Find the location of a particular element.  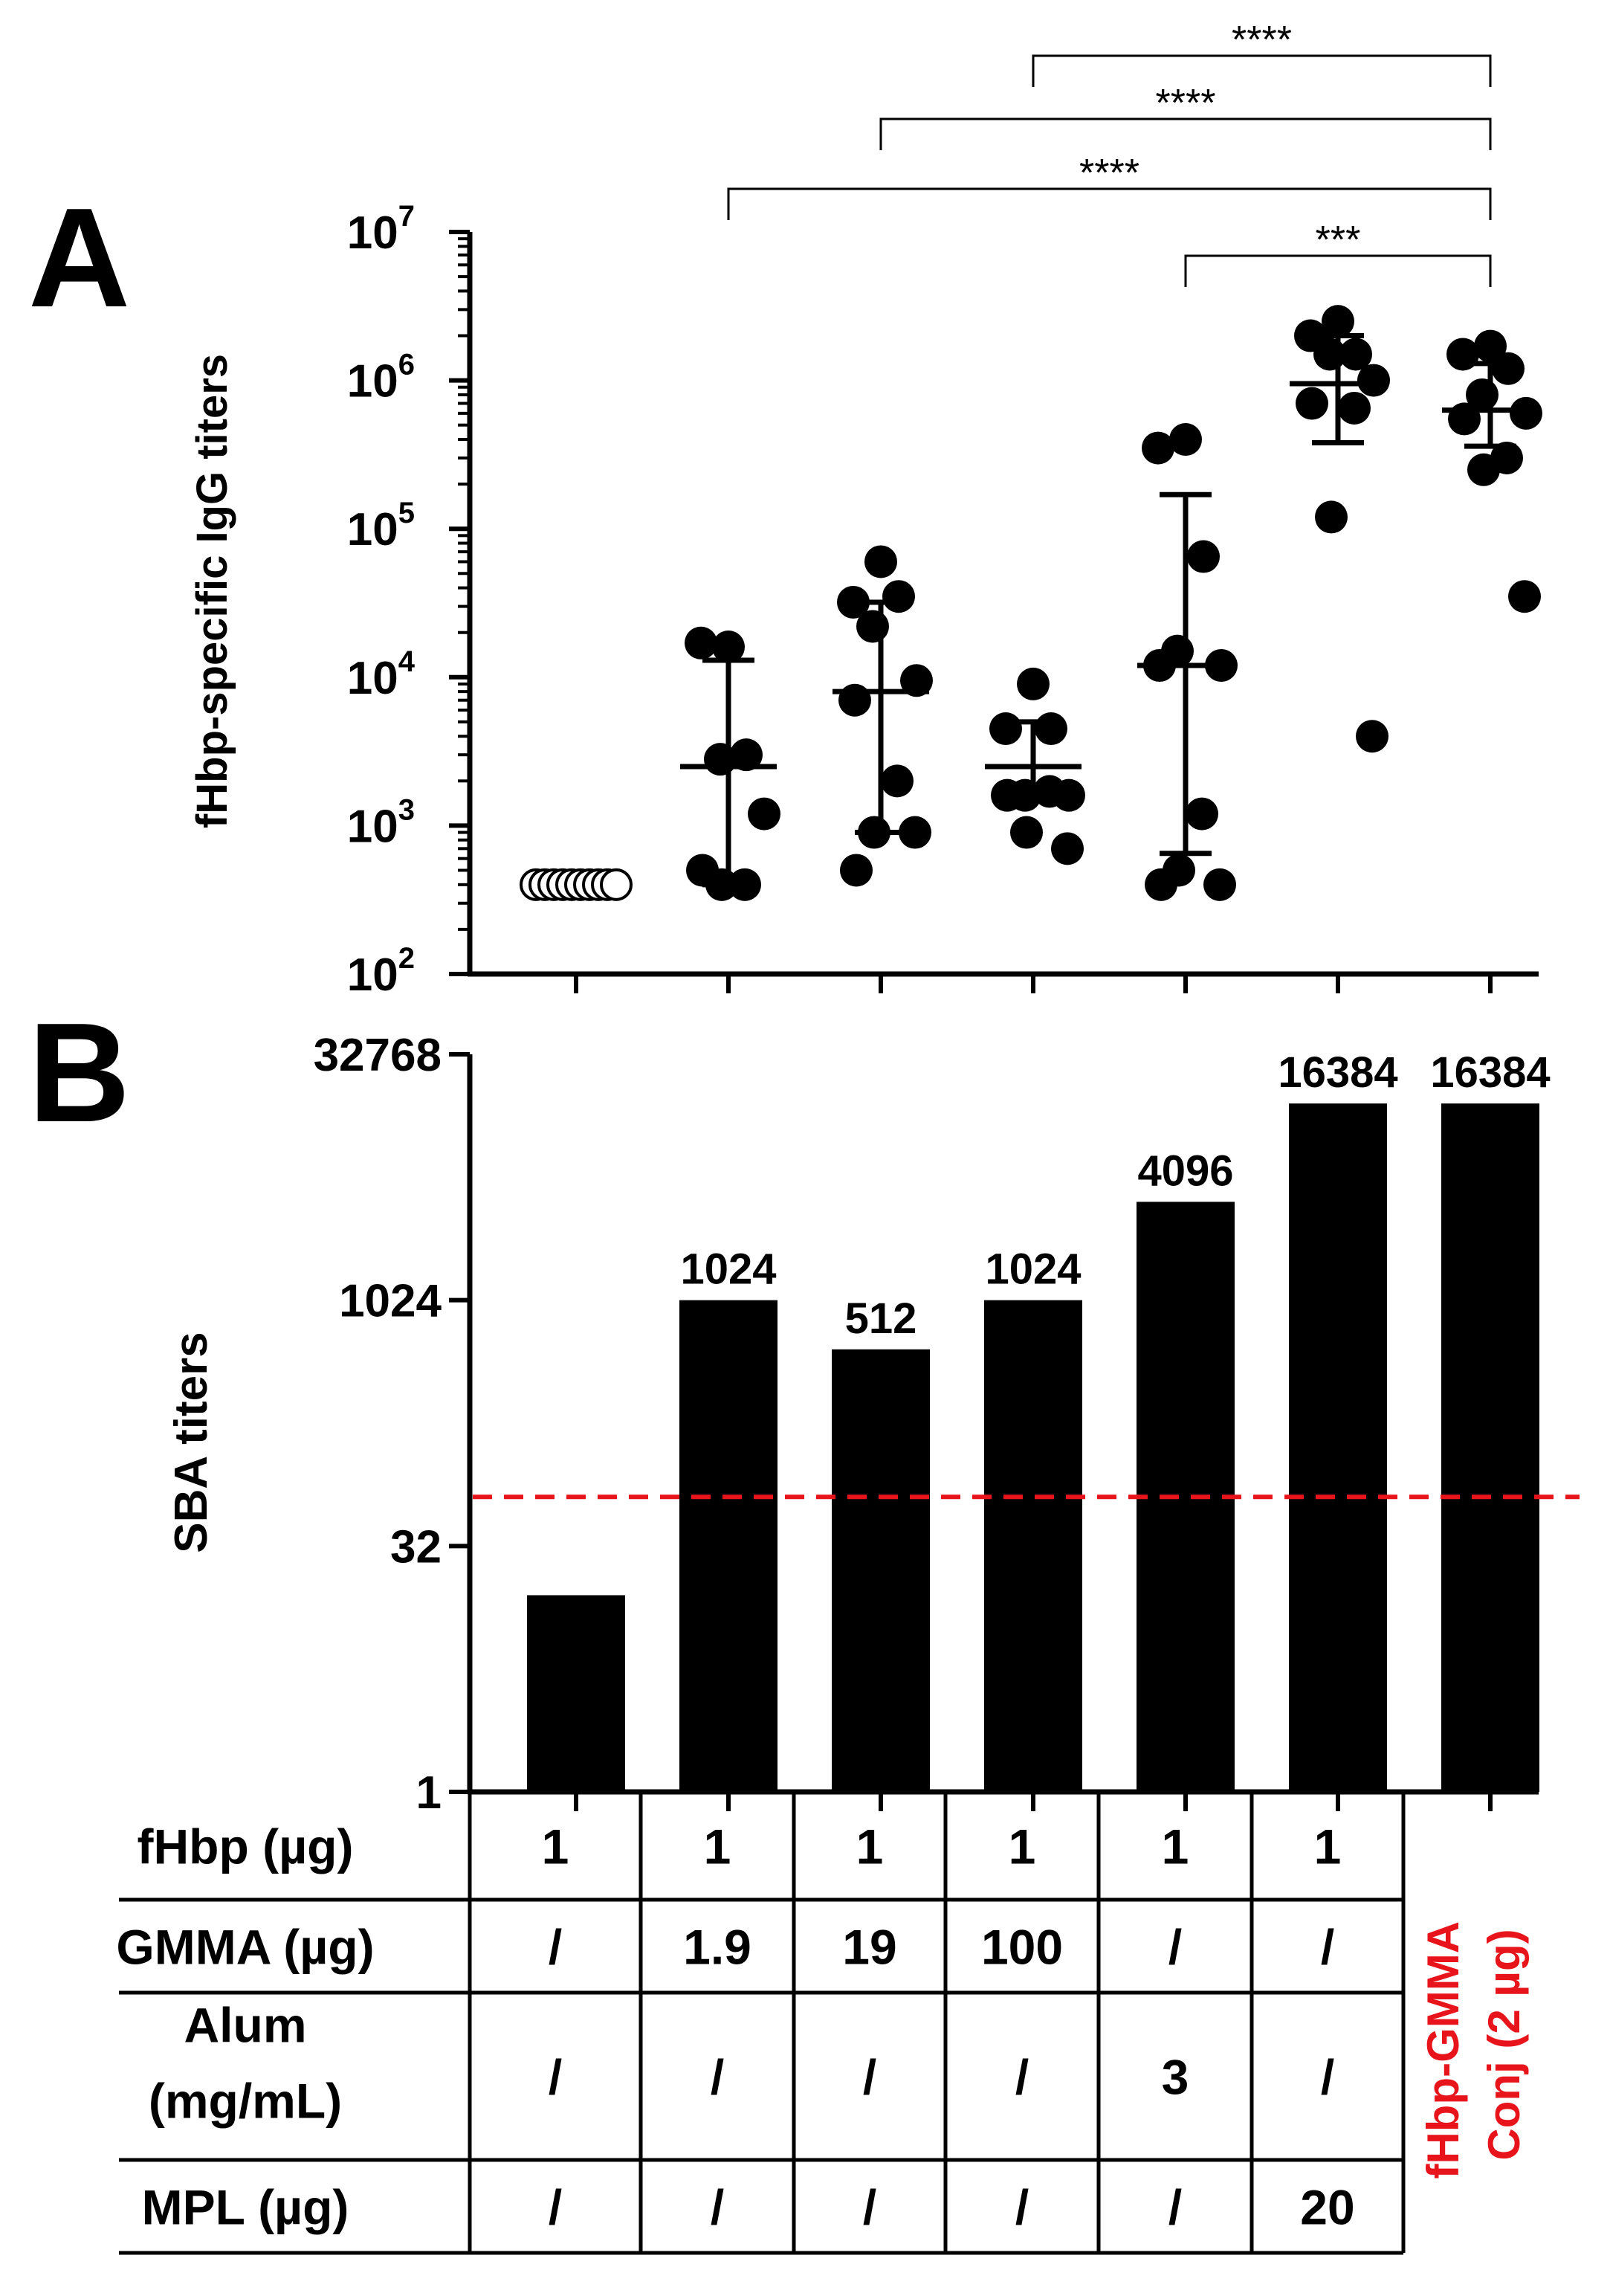

panel-a-tick-label: 10⁷ is located at coordinates (381, 229).